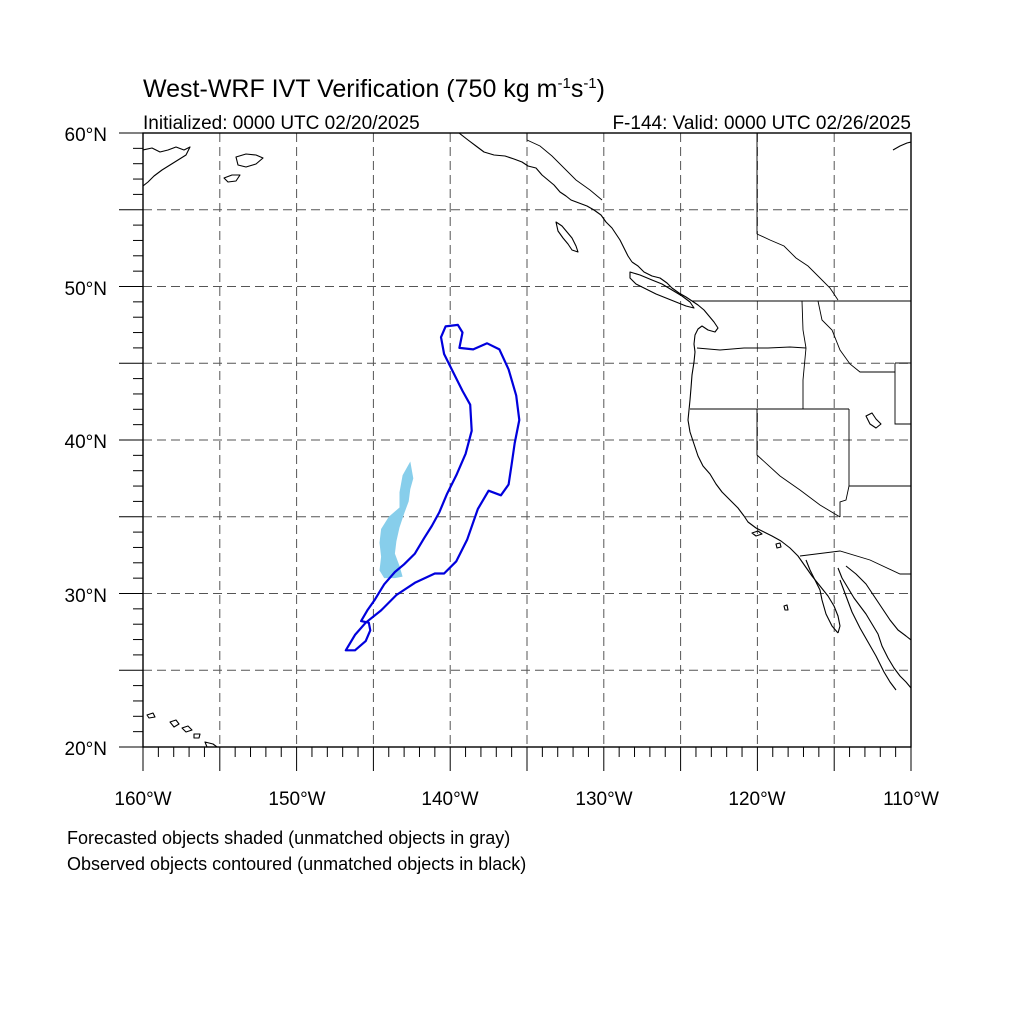 The height and width of the screenshot is (1024, 1024). Describe the element at coordinates (86, 289) in the screenshot. I see `lat-label-50n: 50°N` at that location.